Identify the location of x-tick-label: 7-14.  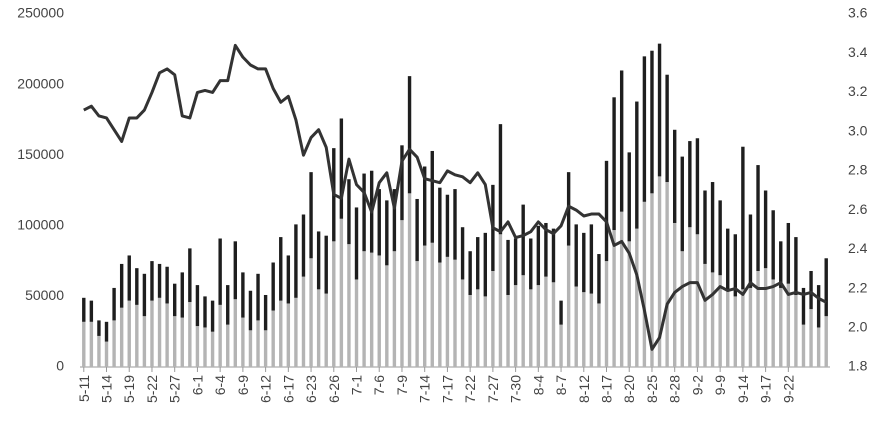
(425, 389).